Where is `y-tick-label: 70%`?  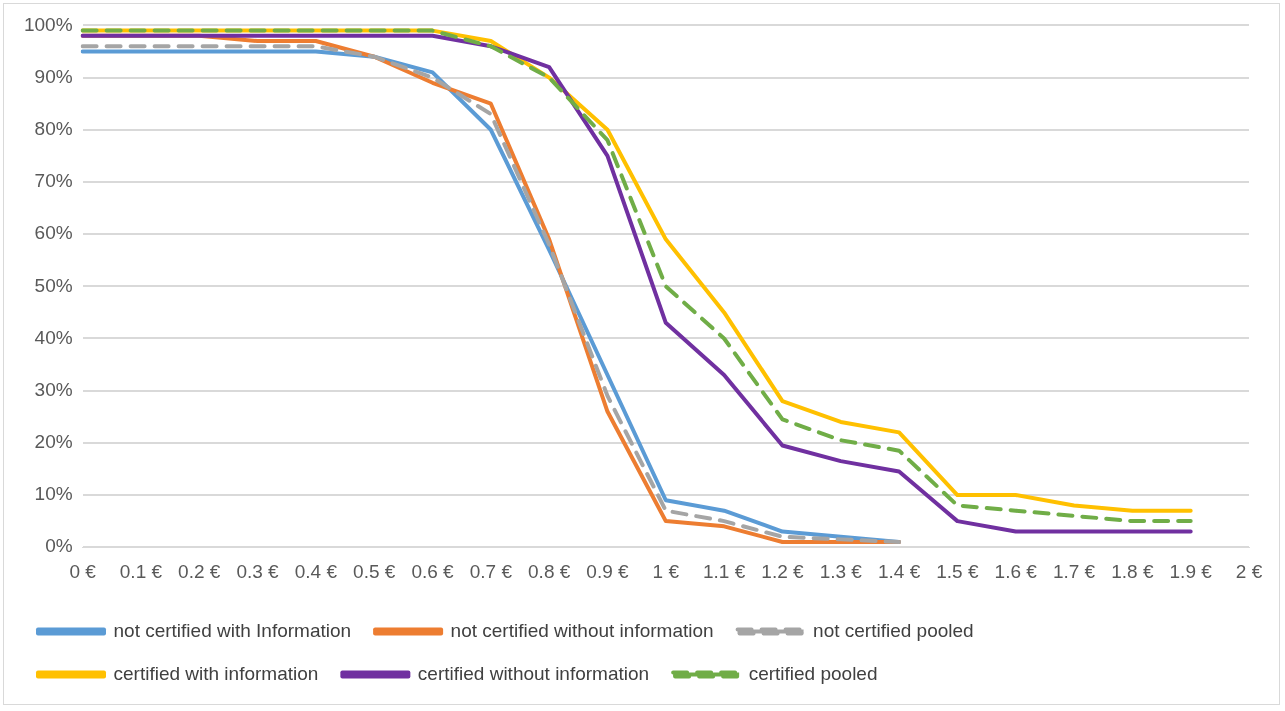
y-tick-label: 70% is located at coordinates (53, 181).